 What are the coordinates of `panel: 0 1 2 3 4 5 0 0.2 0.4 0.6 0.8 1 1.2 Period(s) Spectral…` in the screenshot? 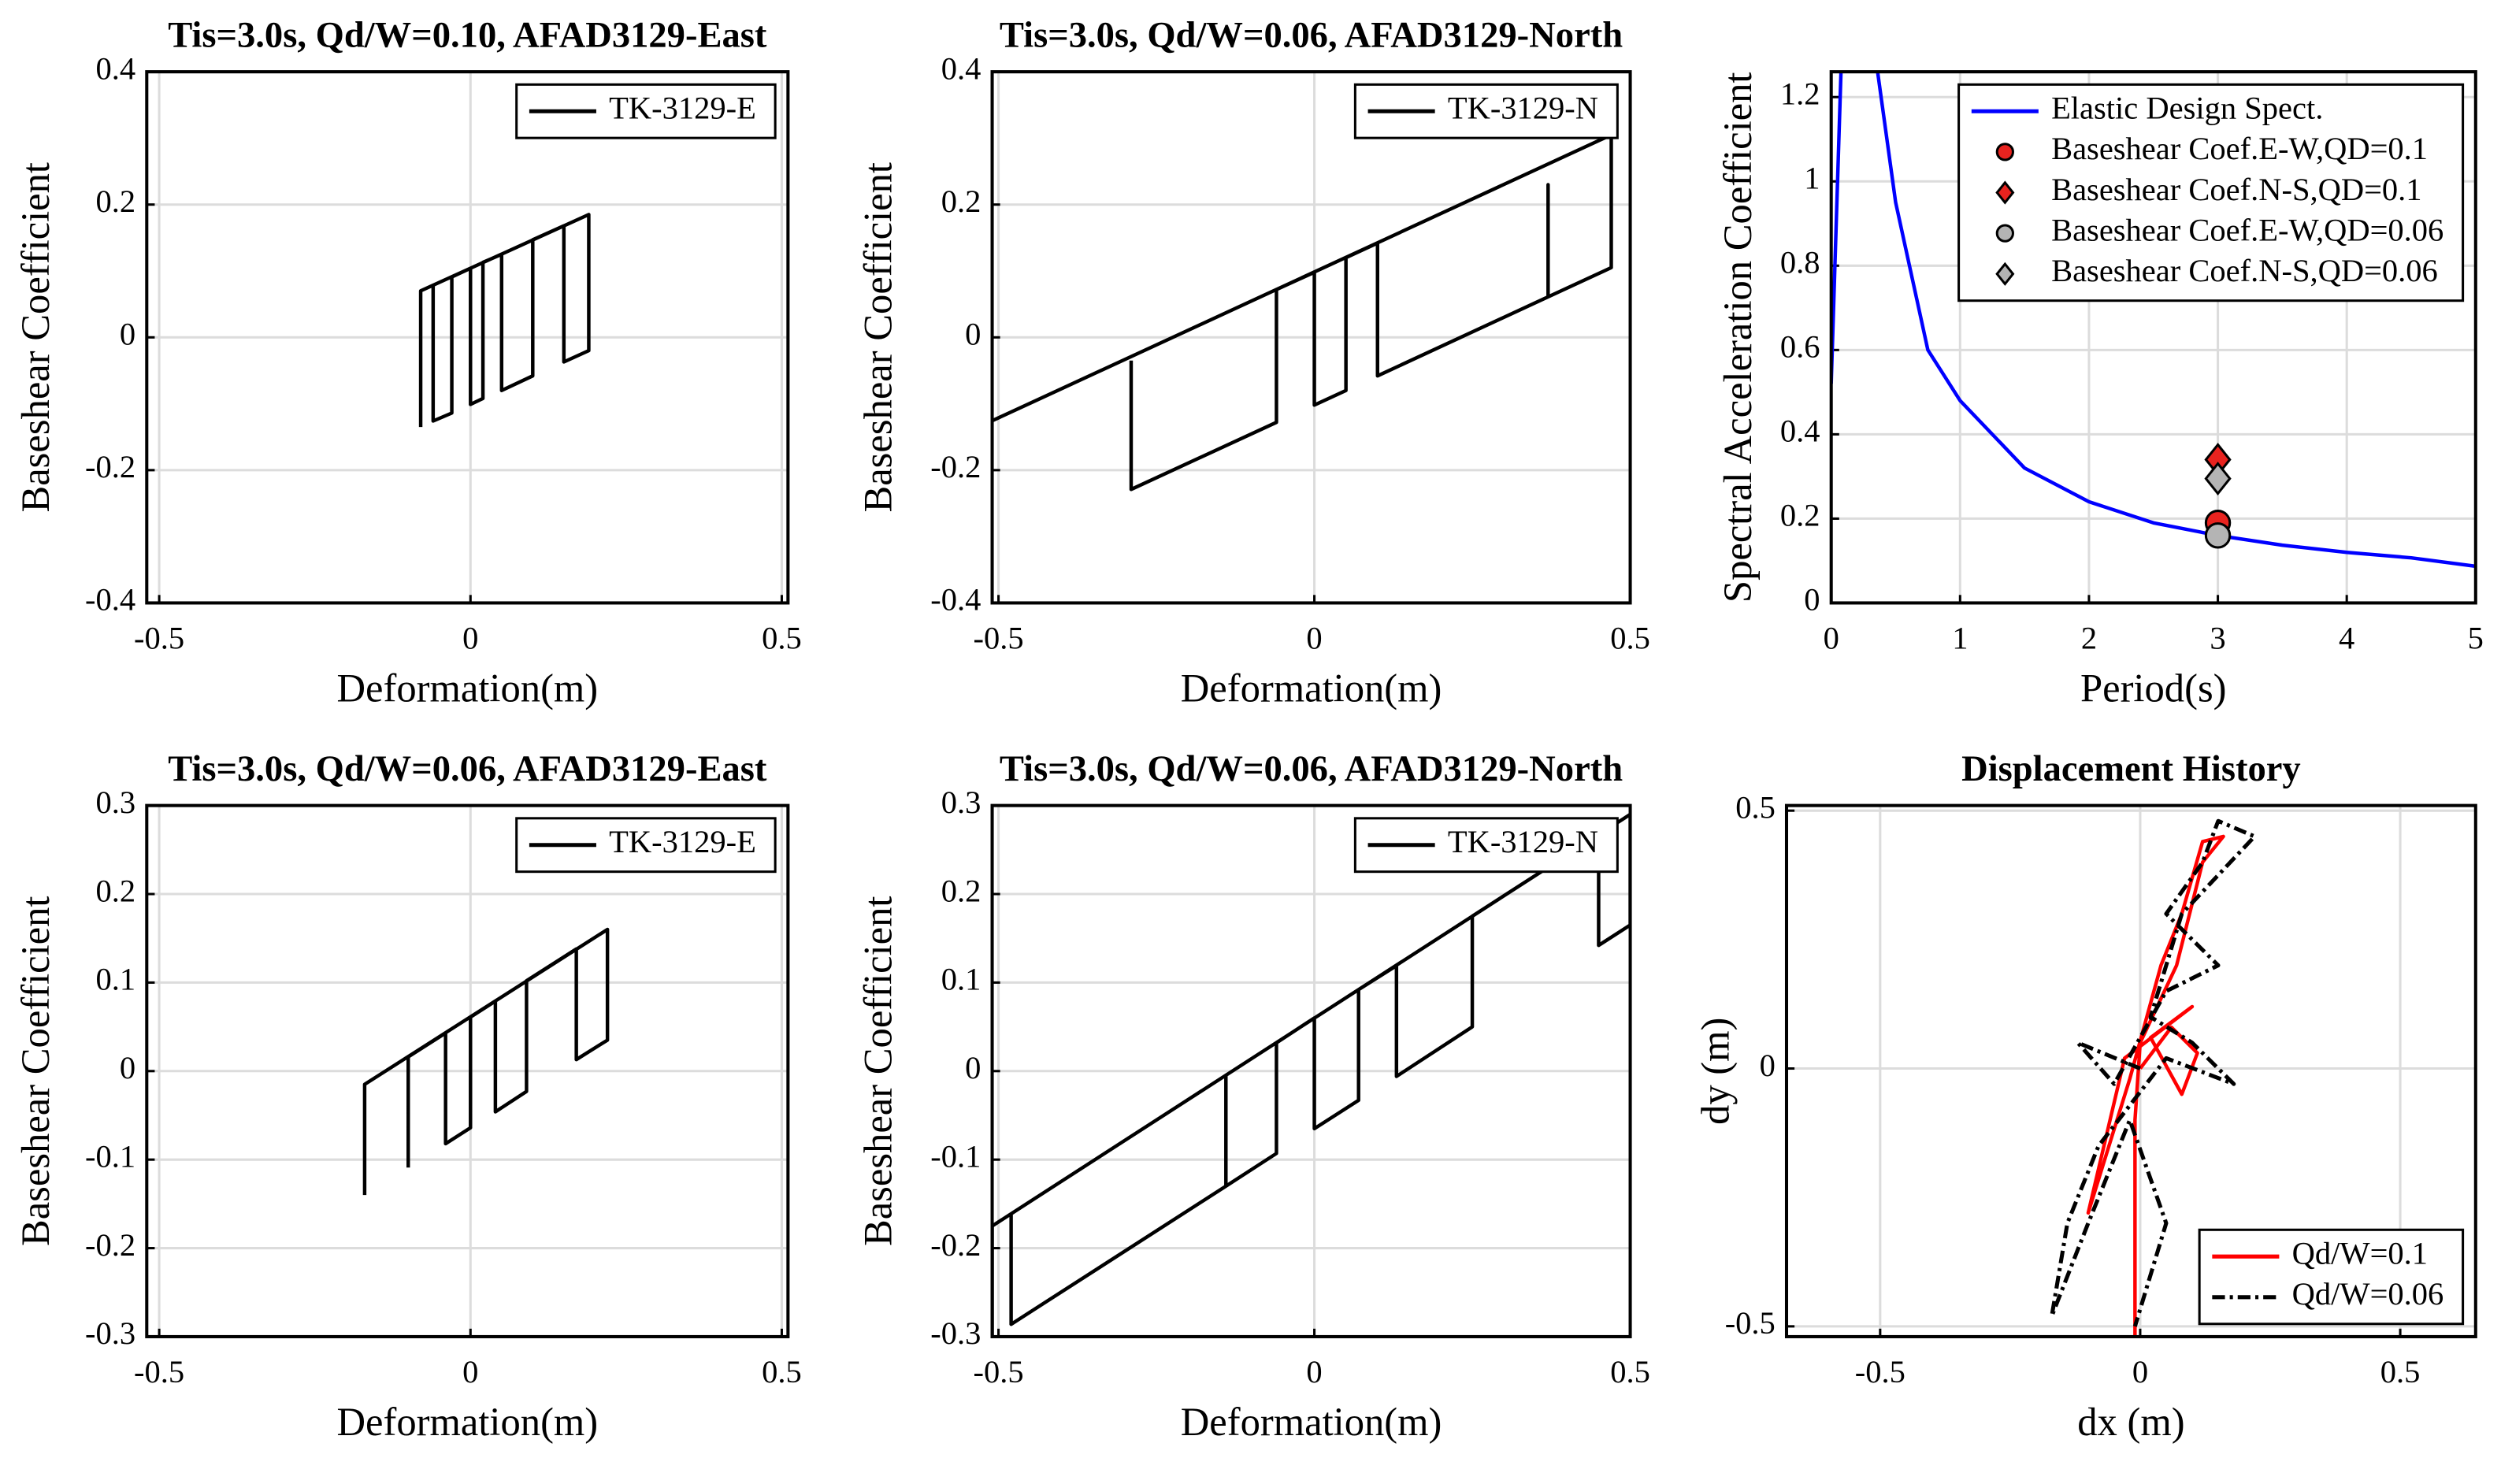 It's located at (2100, 390).